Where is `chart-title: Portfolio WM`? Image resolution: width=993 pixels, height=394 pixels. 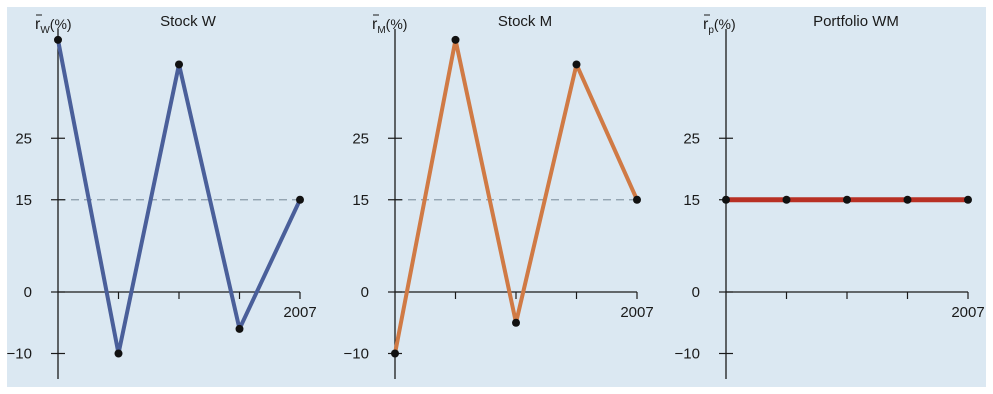 chart-title: Portfolio WM is located at coordinates (856, 21).